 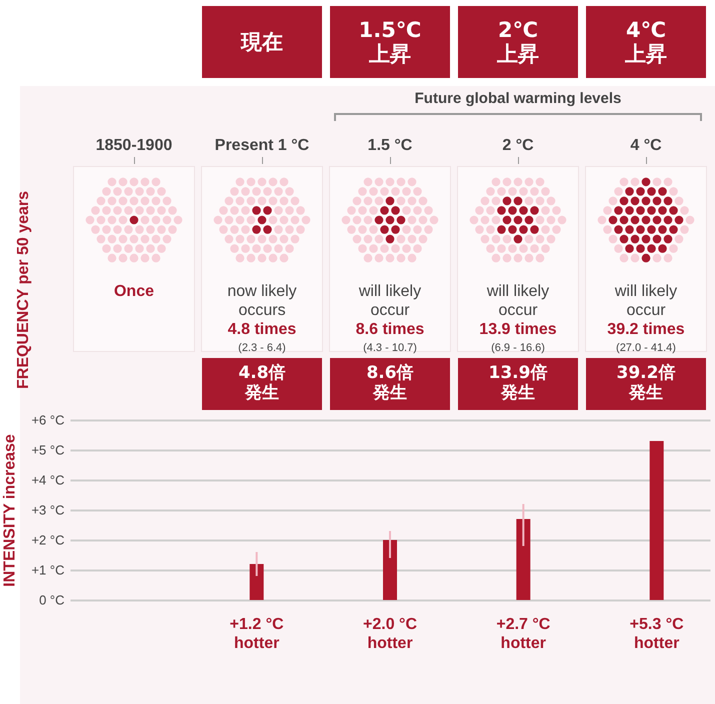 I want to click on data-label: +2.7 °C hotter, so click(x=523, y=634).